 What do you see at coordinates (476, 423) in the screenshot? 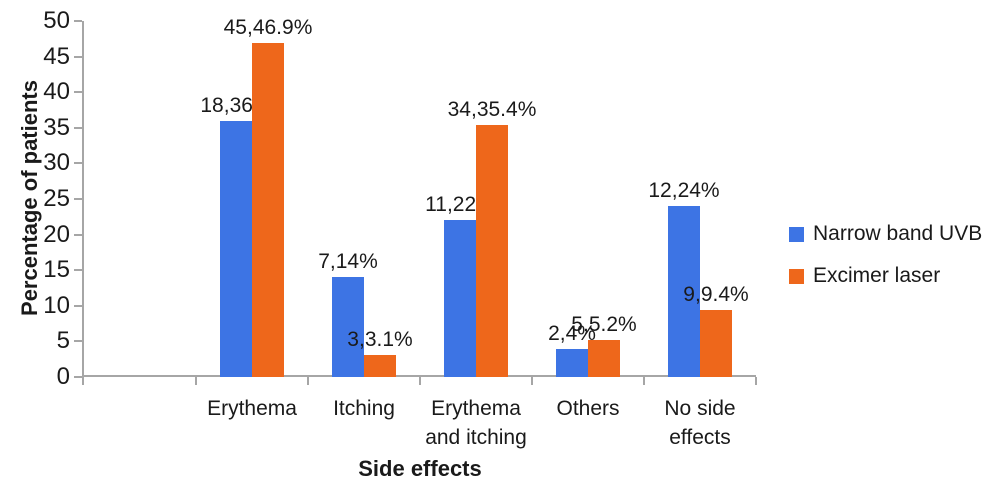
I see `category-label: Erythema and itching` at bounding box center [476, 423].